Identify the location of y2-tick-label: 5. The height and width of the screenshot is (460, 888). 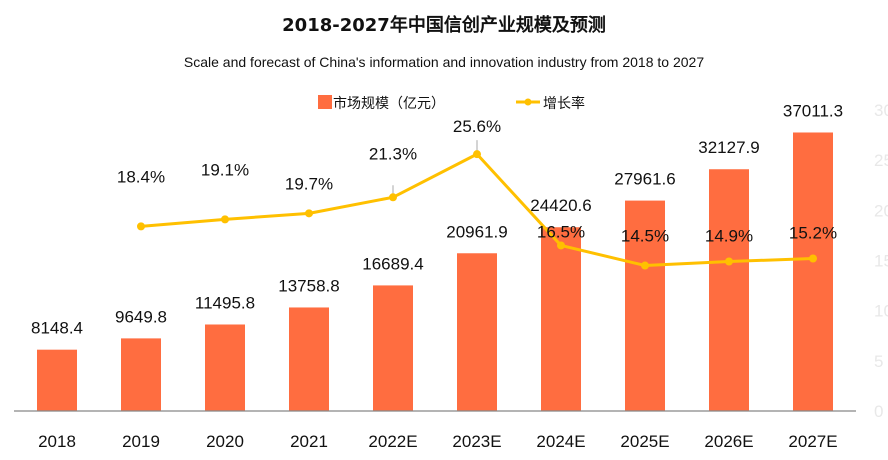
(878, 361).